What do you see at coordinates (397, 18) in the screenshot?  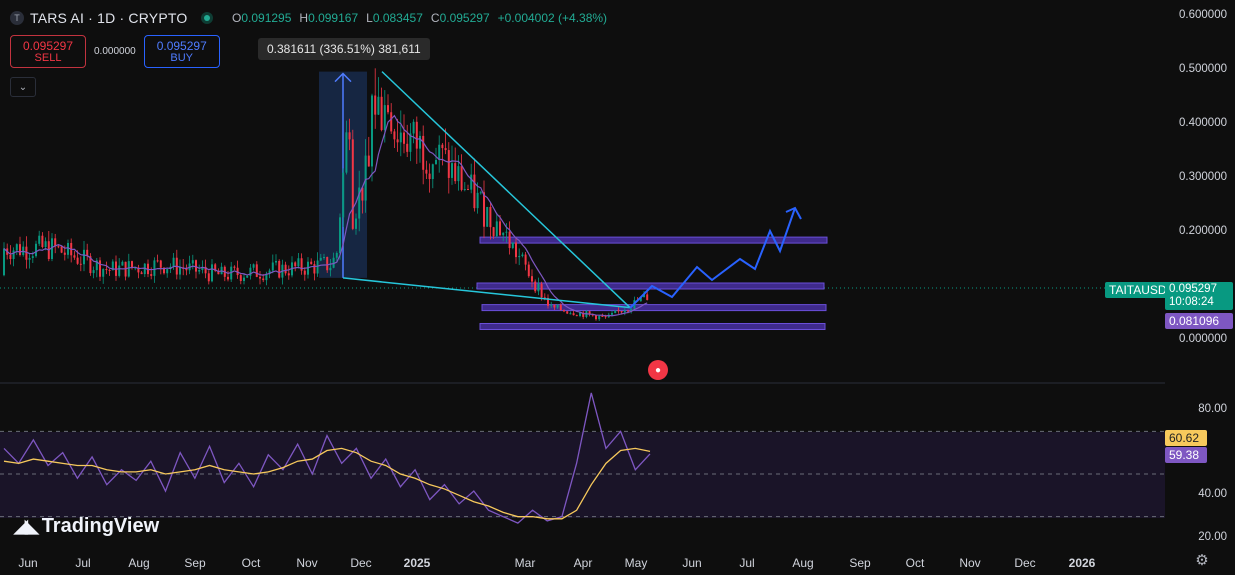 I see `low-value: 0.083457` at bounding box center [397, 18].